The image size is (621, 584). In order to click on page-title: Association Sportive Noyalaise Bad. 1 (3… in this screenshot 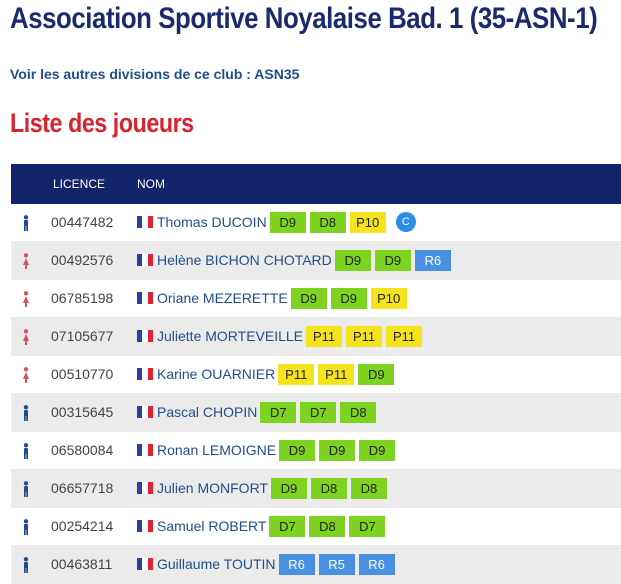, I will do `click(304, 18)`.